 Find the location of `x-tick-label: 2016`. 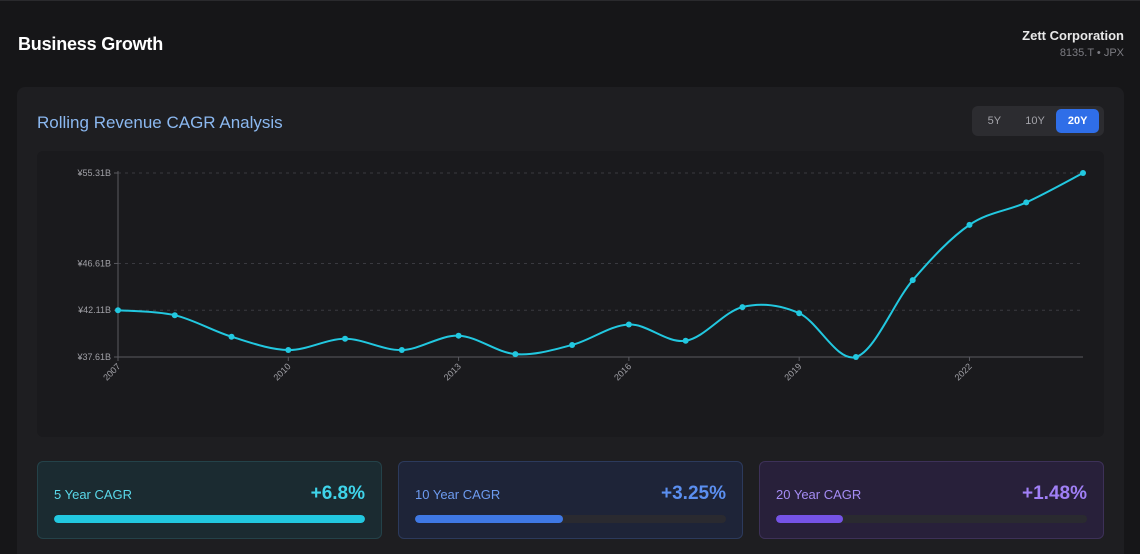

x-tick-label: 2016 is located at coordinates (622, 371).